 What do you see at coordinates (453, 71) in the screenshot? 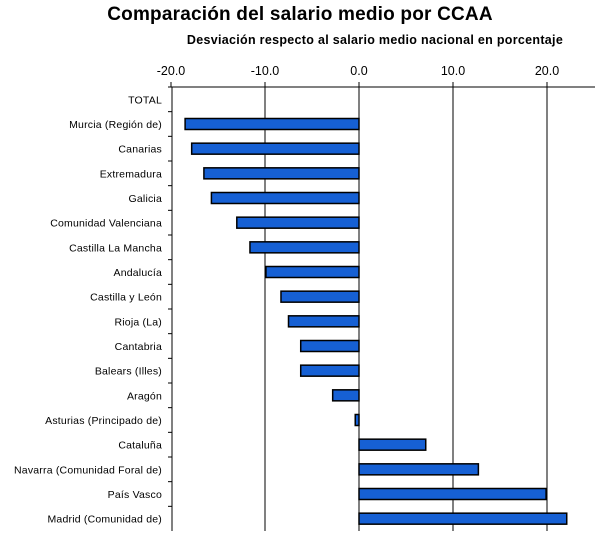
I see `x-tick-label: 10.0` at bounding box center [453, 71].